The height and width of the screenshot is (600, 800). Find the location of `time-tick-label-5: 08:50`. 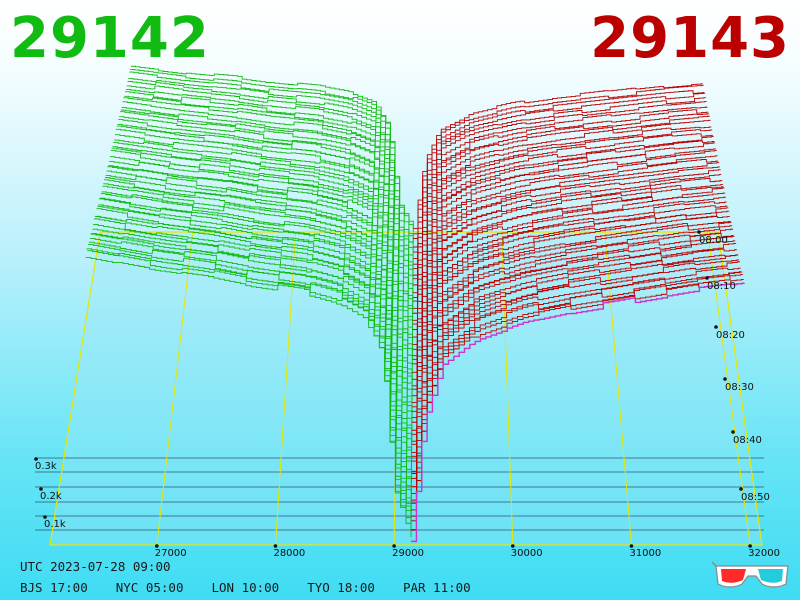

time-tick-label-5: 08:50 is located at coordinates (755, 497).